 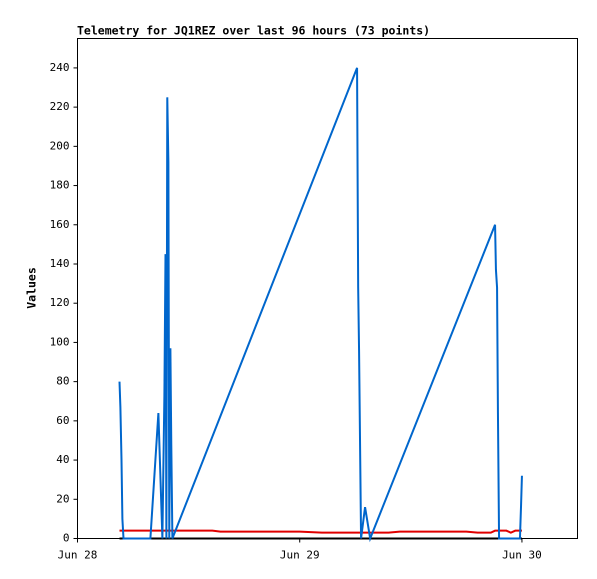 What do you see at coordinates (60, 341) in the screenshot?
I see `y-tick-label: 100` at bounding box center [60, 341].